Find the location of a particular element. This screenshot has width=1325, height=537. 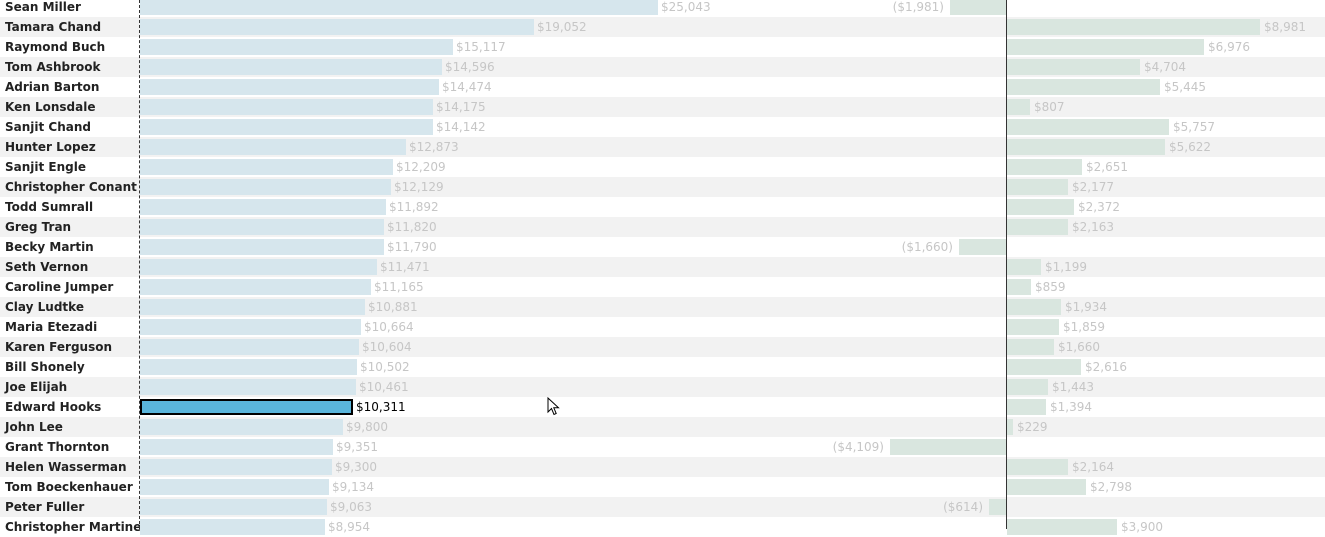

profit-value-label: $2,177 is located at coordinates (1093, 187).